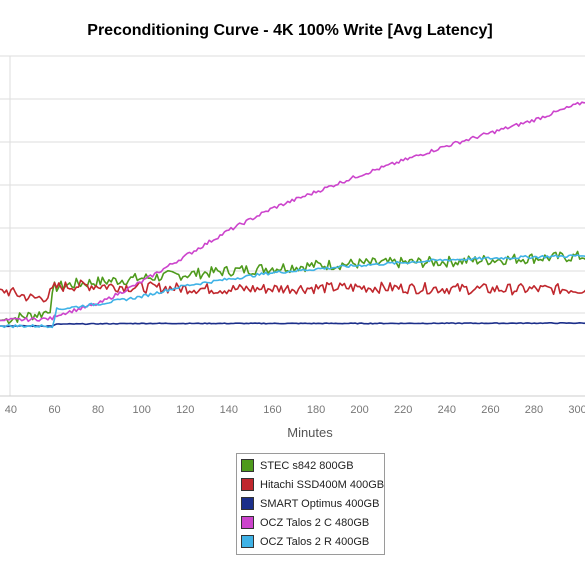 Image resolution: width=585 pixels, height=571 pixels. I want to click on x-tick-label: 140, so click(229, 410).